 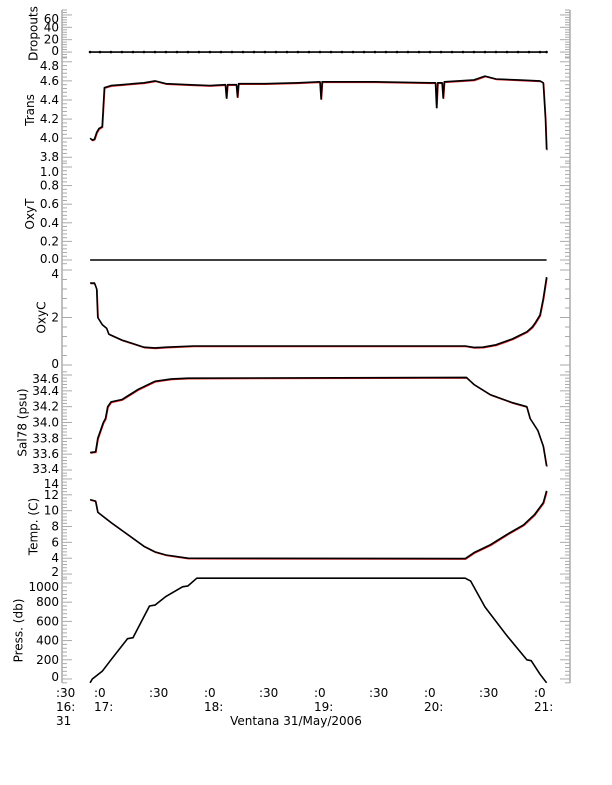 What do you see at coordinates (49, 81) in the screenshot?
I see `y-tick-label: 4.6` at bounding box center [49, 81].